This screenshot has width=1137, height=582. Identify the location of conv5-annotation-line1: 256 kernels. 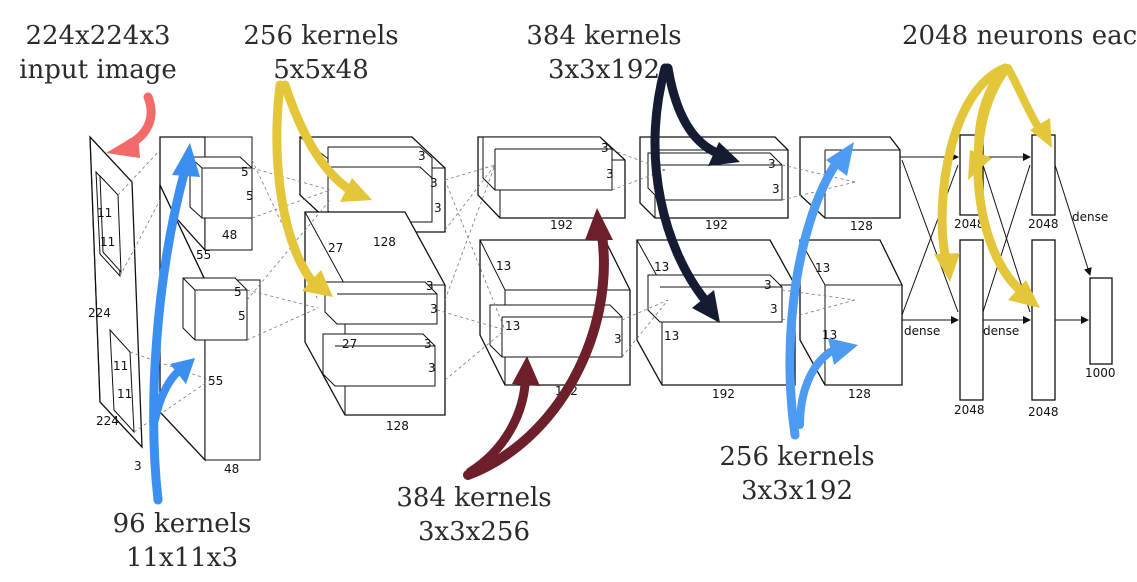
(796, 457).